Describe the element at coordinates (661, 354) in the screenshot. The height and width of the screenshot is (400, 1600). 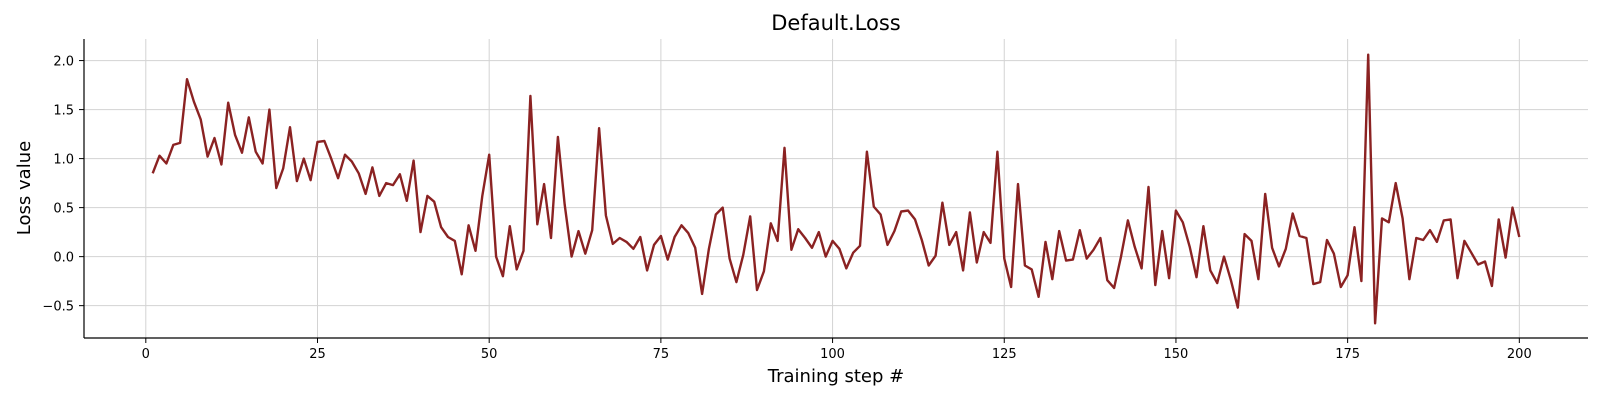
I see `x-tick-label: 75` at that location.